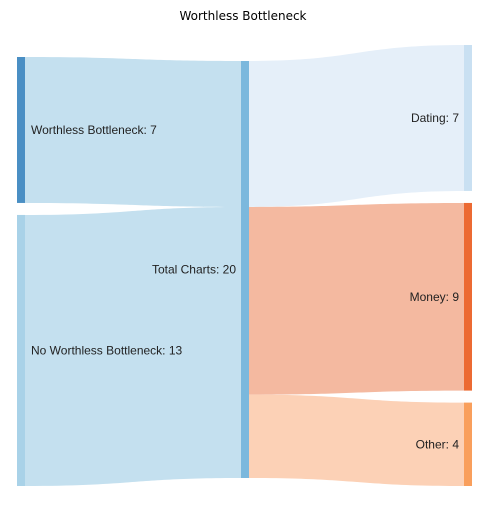 This screenshot has width=487, height=508. What do you see at coordinates (356, 126) in the screenshot?
I see `link-total-dating` at bounding box center [356, 126].